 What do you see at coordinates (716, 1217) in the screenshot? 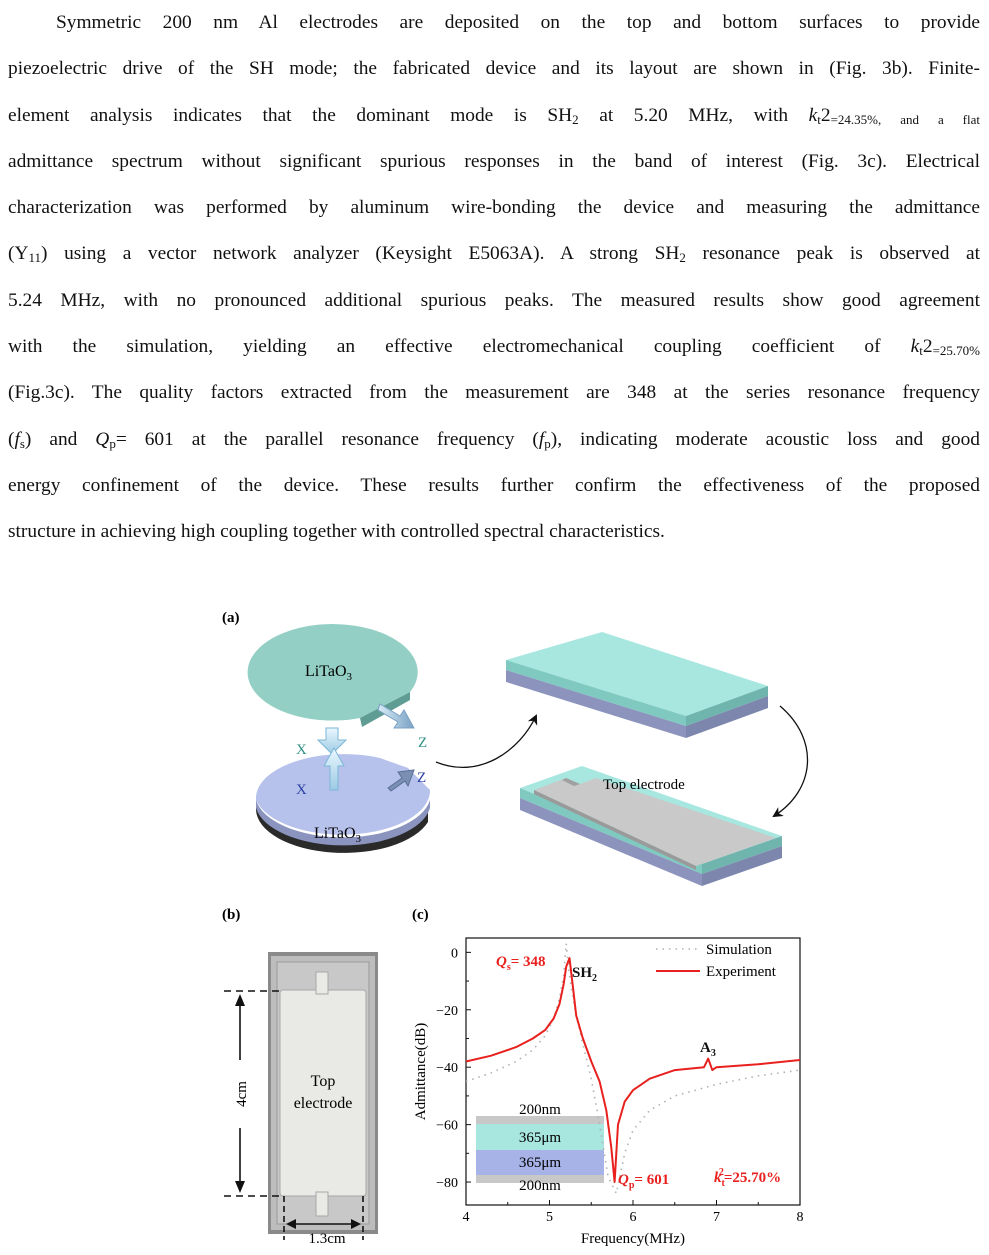
I see `x-tick-label: 7` at bounding box center [716, 1217].